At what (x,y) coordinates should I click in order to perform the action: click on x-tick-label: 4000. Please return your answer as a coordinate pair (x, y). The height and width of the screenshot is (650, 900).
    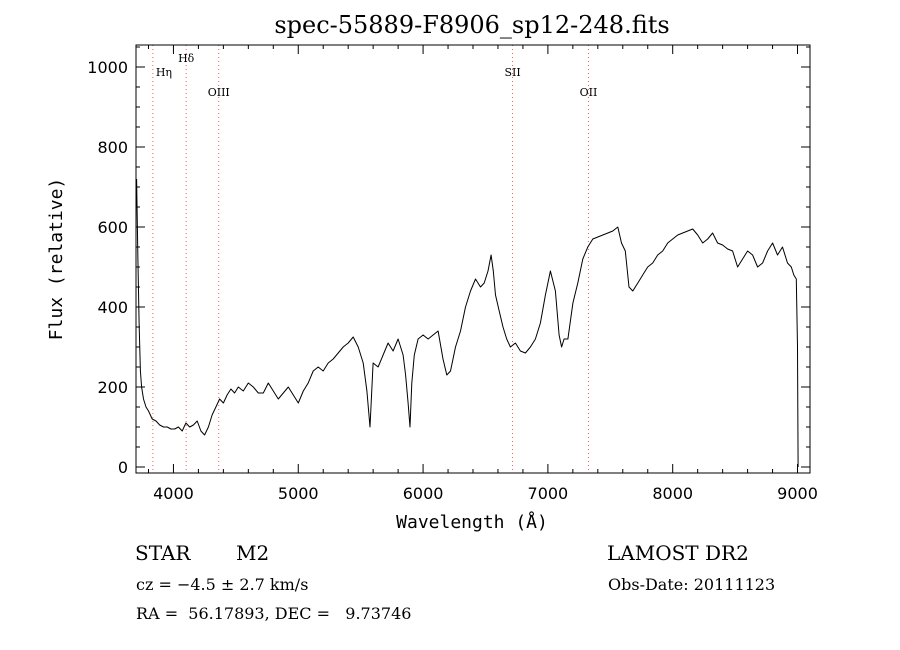
    Looking at the image, I should click on (173, 493).